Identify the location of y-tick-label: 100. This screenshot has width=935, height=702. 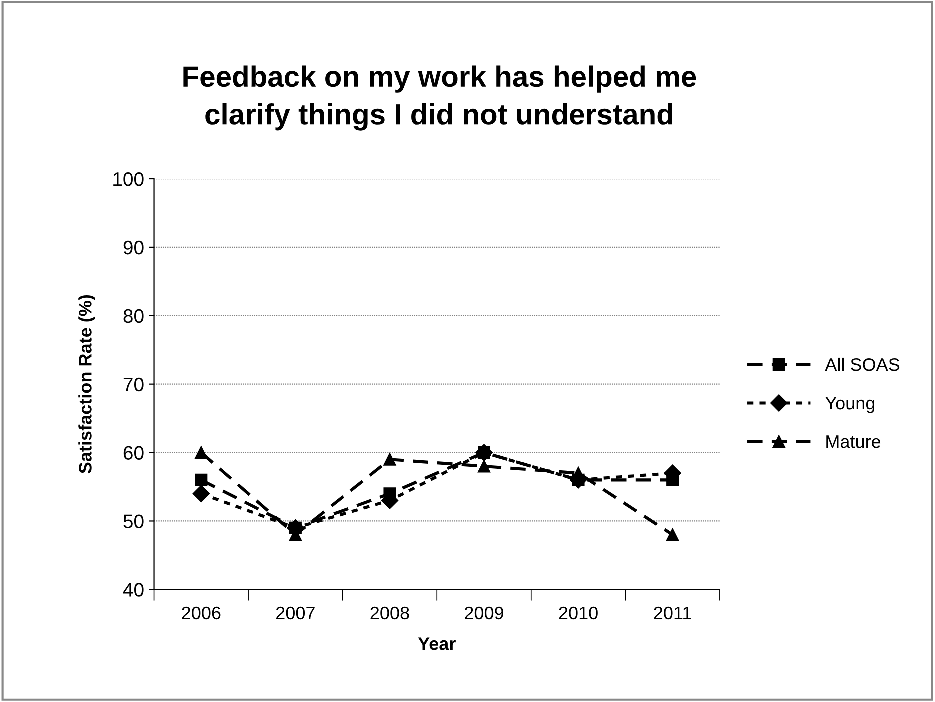
(129, 179).